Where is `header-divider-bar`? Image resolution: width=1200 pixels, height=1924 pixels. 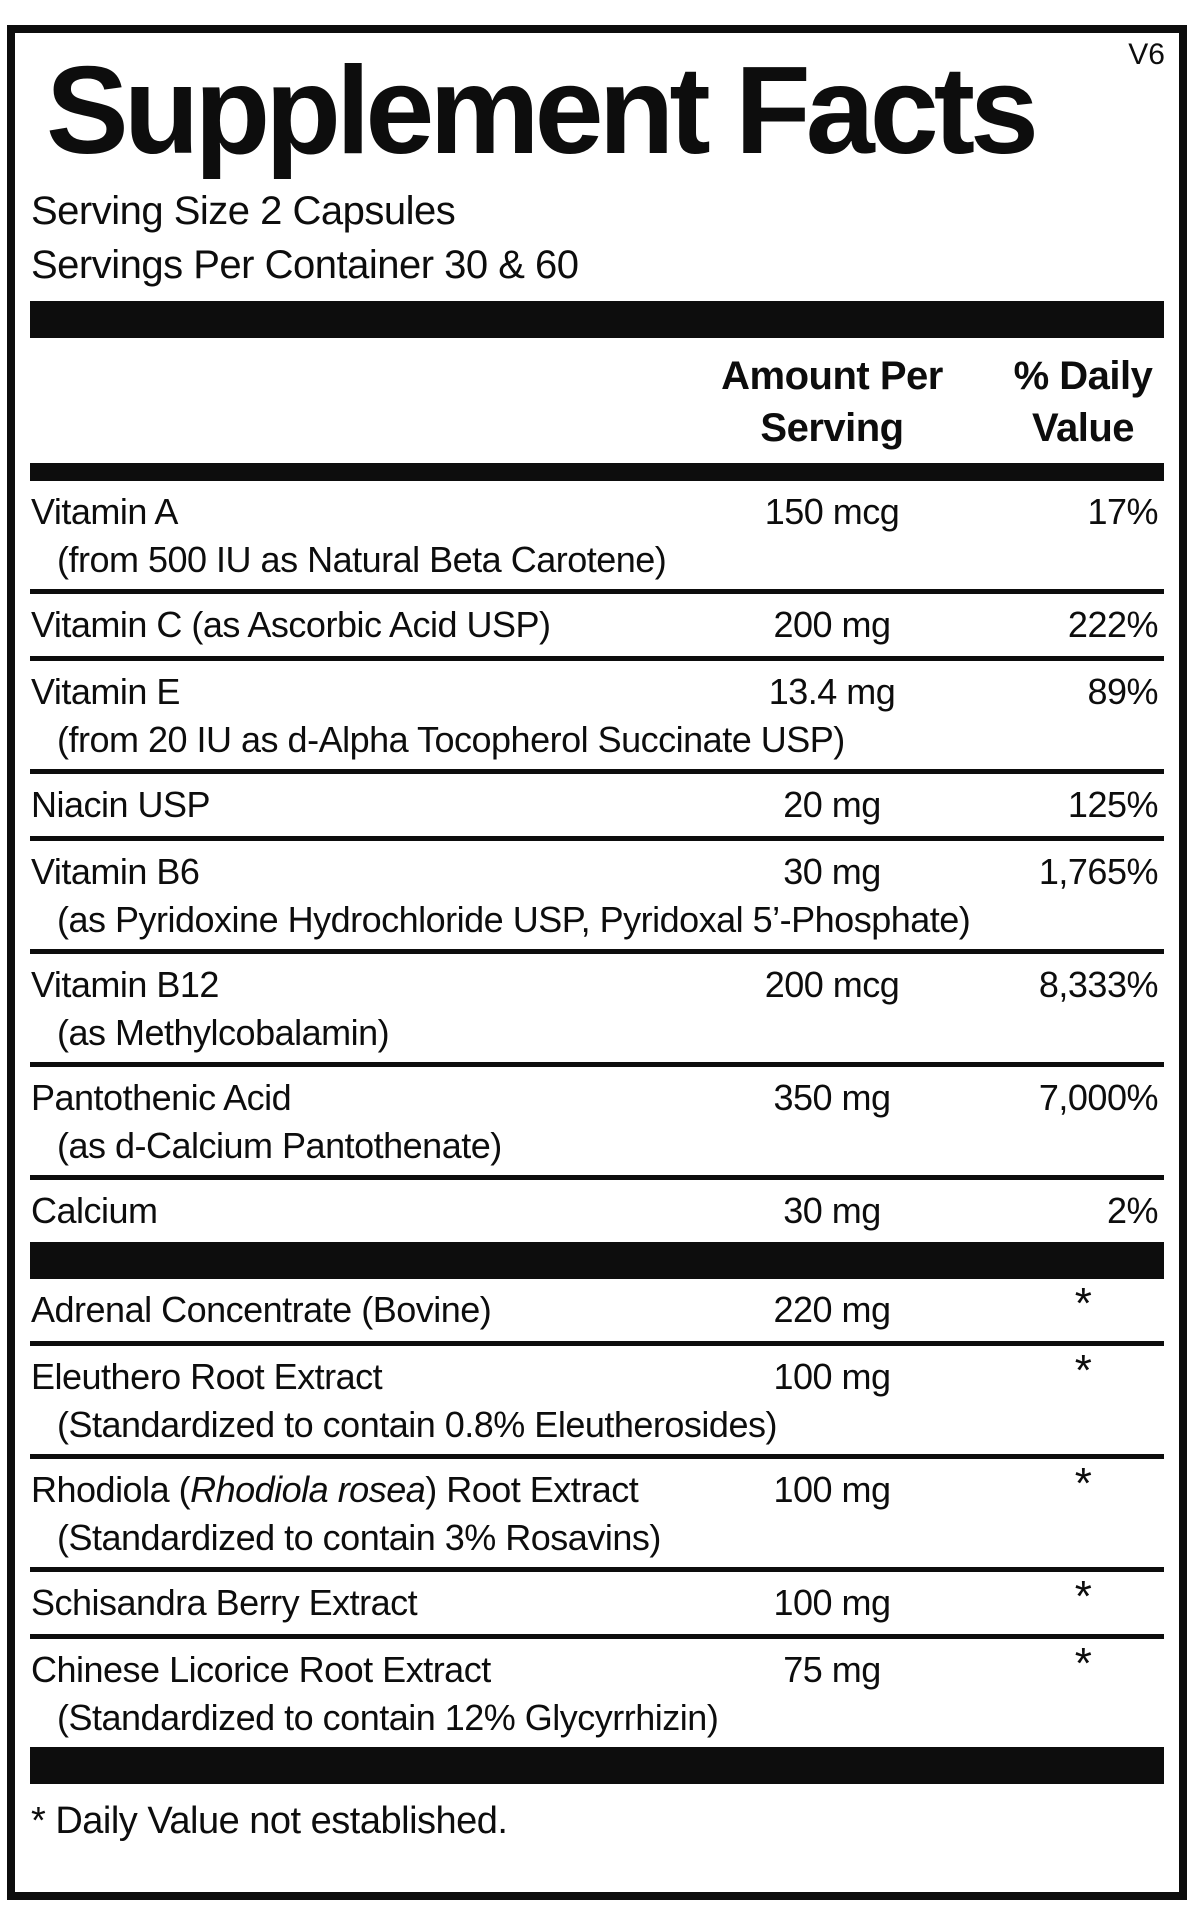
header-divider-bar is located at coordinates (597, 472).